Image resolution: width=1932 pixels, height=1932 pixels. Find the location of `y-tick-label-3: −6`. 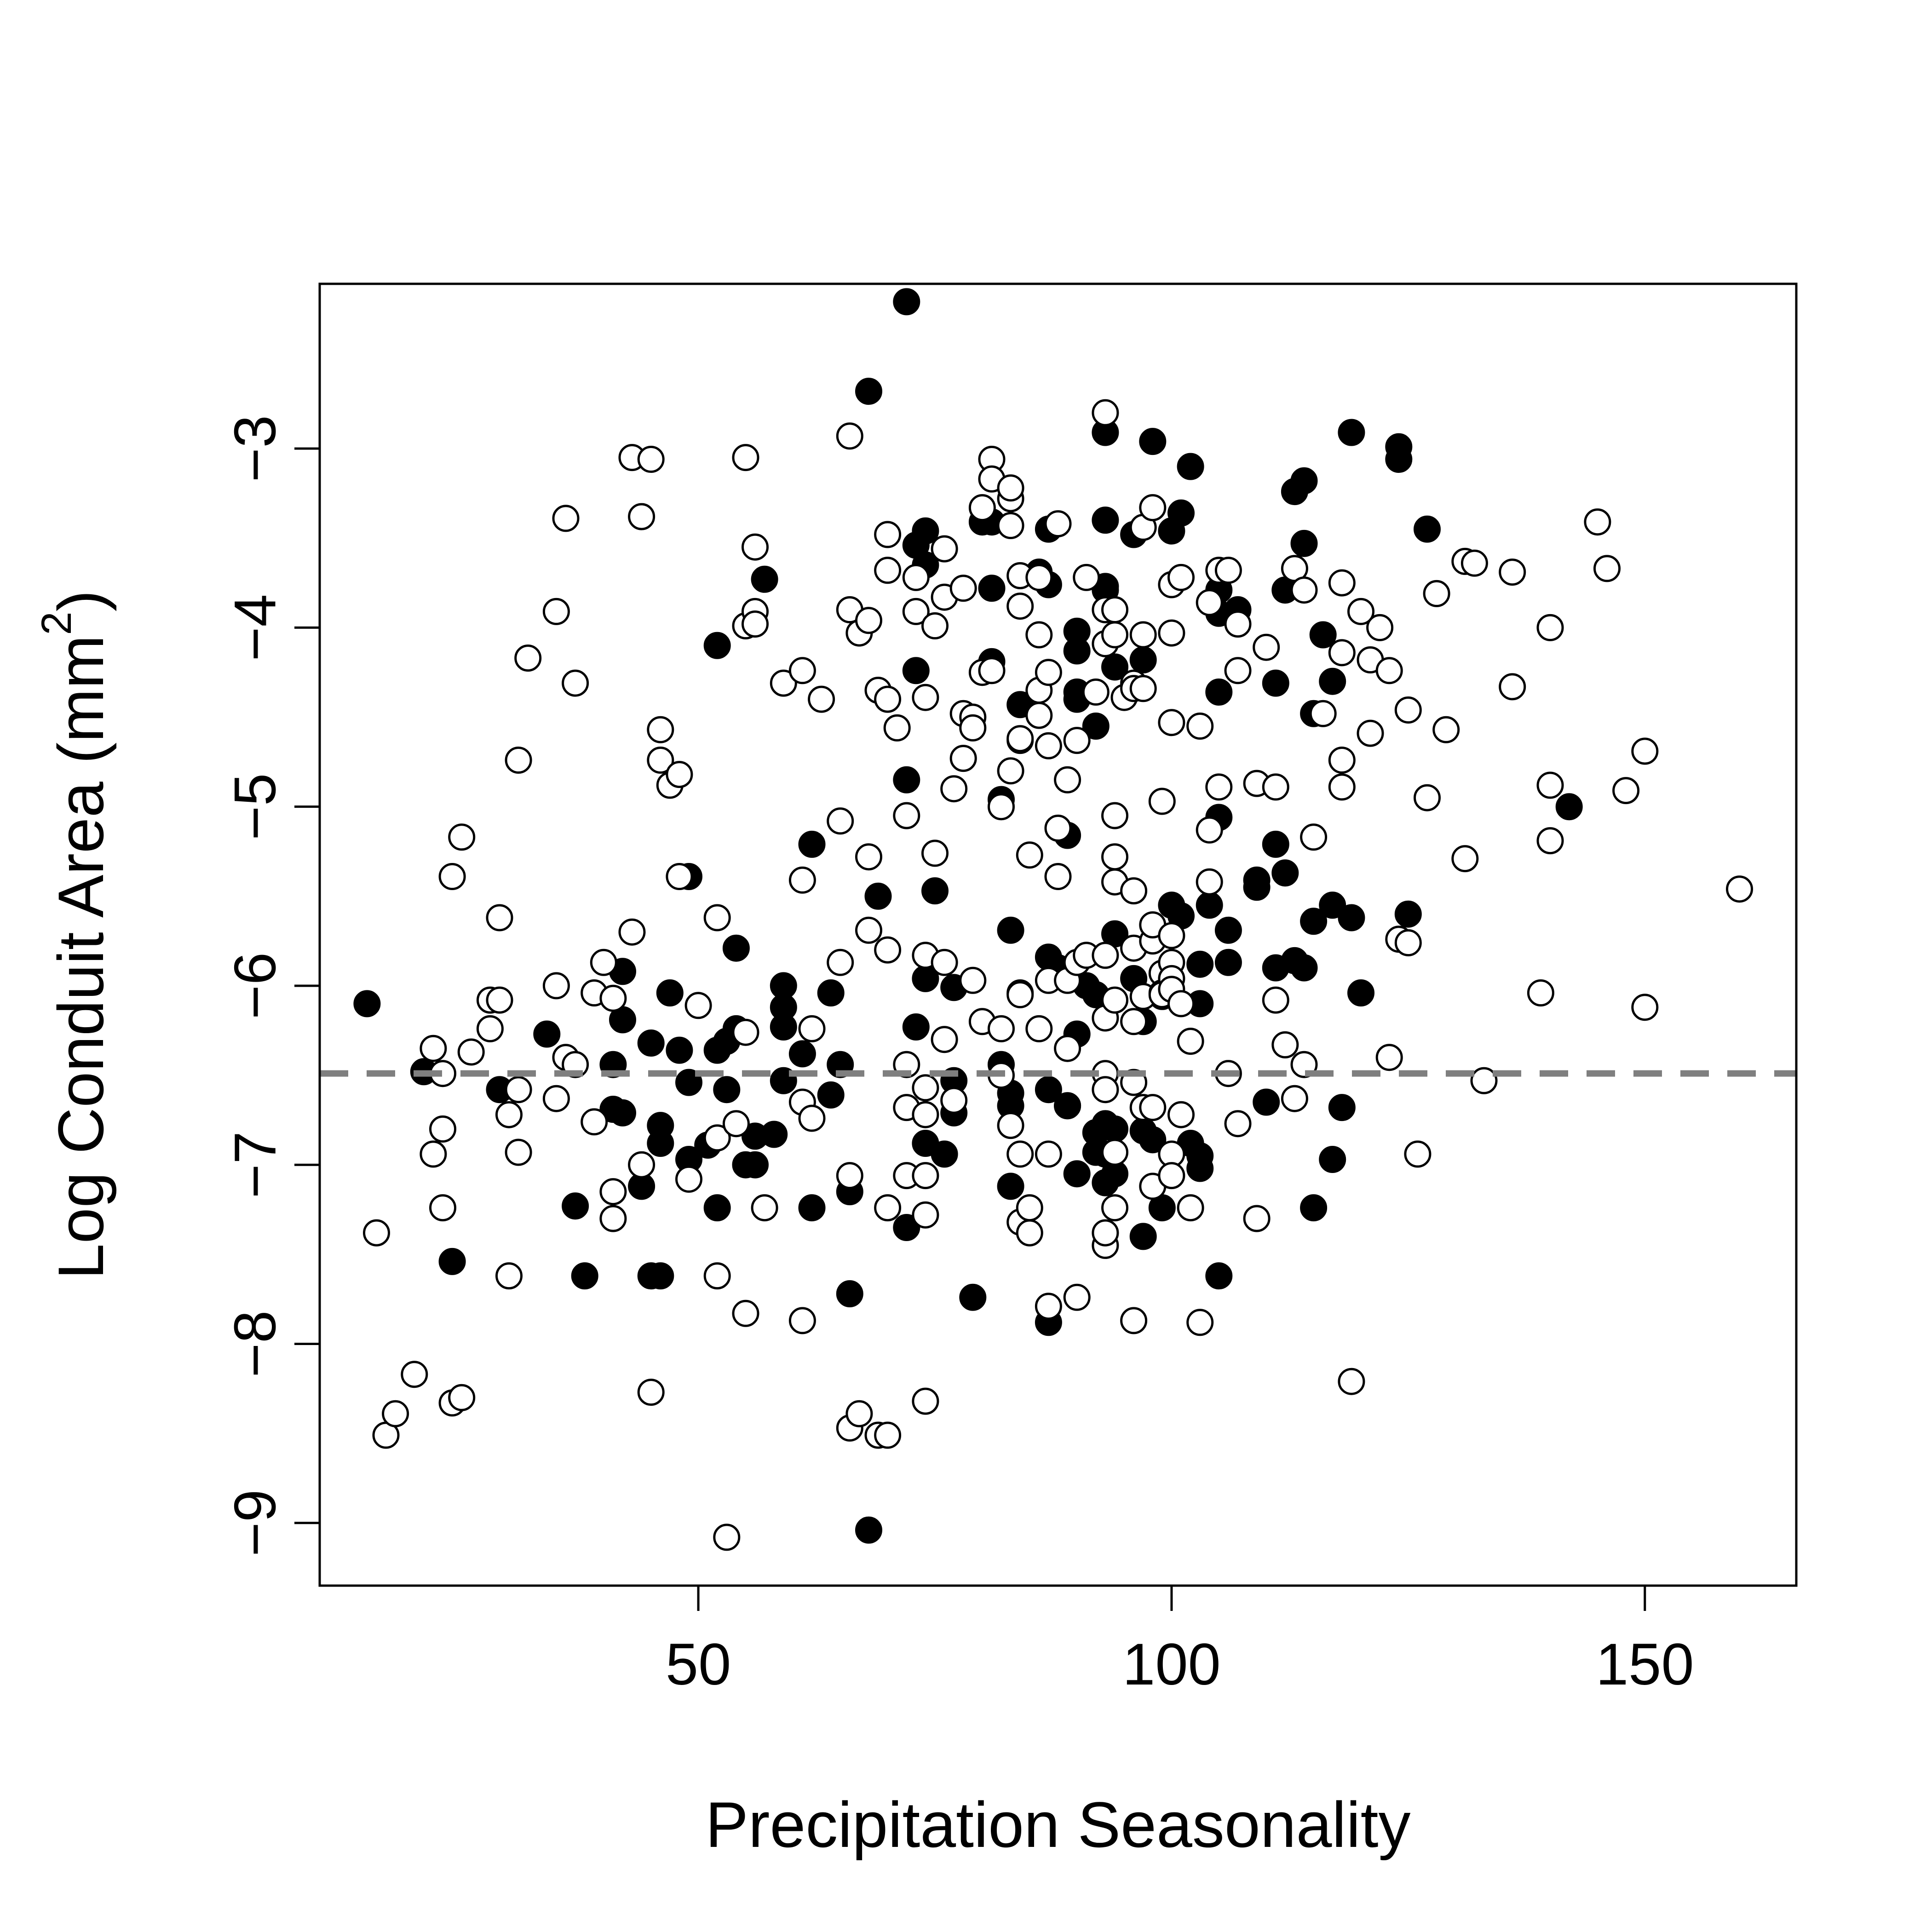

y-tick-label-3: −6 is located at coordinates (255, 985).